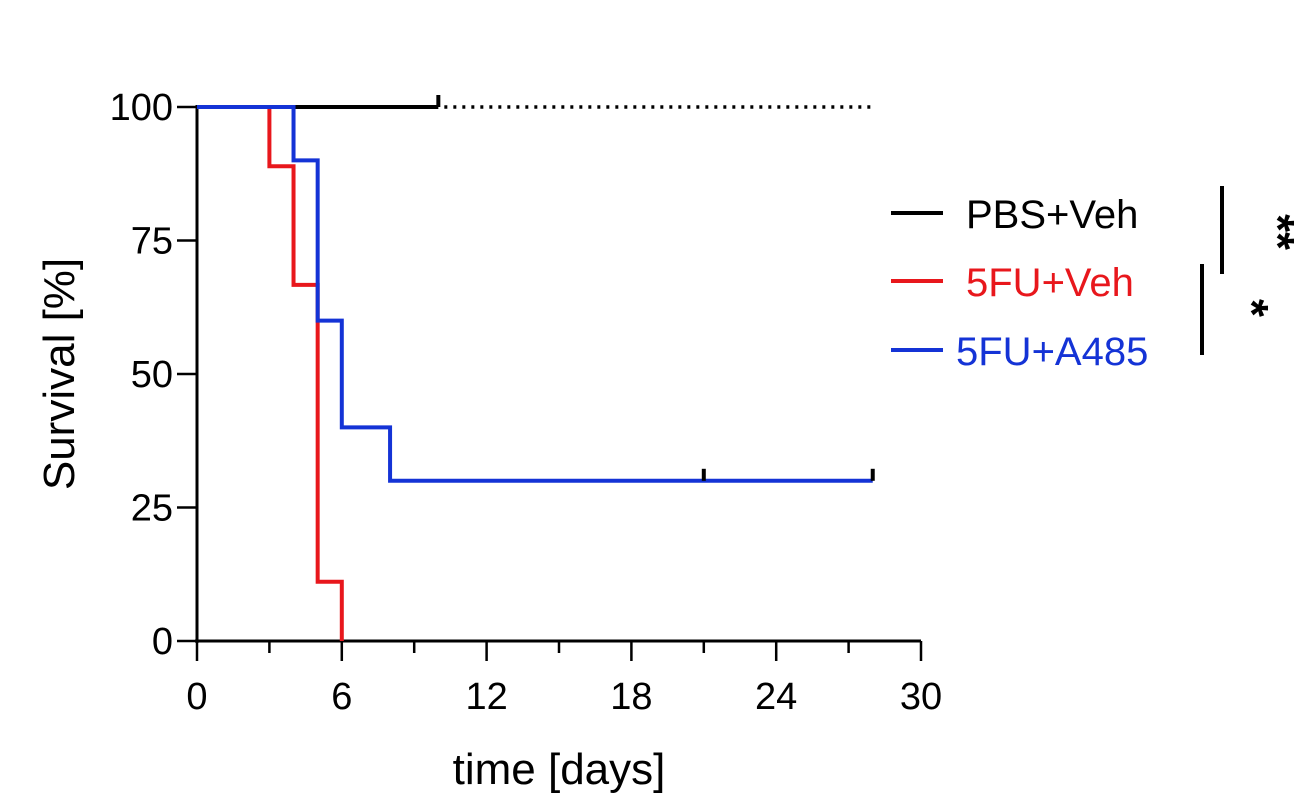  Describe the element at coordinates (1052, 352) in the screenshot. I see `legend-label-2: 5FU+A485` at that location.